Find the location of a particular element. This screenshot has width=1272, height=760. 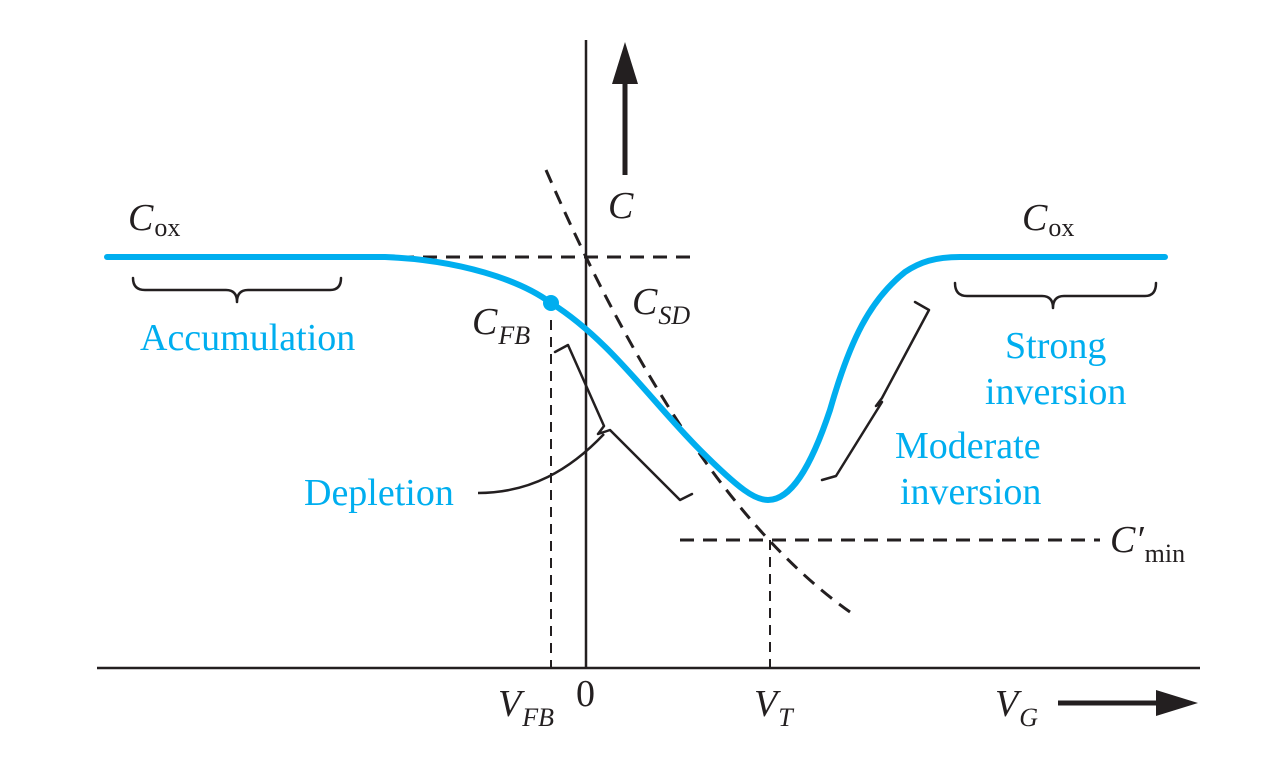

vg-arrow-head is located at coordinates (1177, 703).